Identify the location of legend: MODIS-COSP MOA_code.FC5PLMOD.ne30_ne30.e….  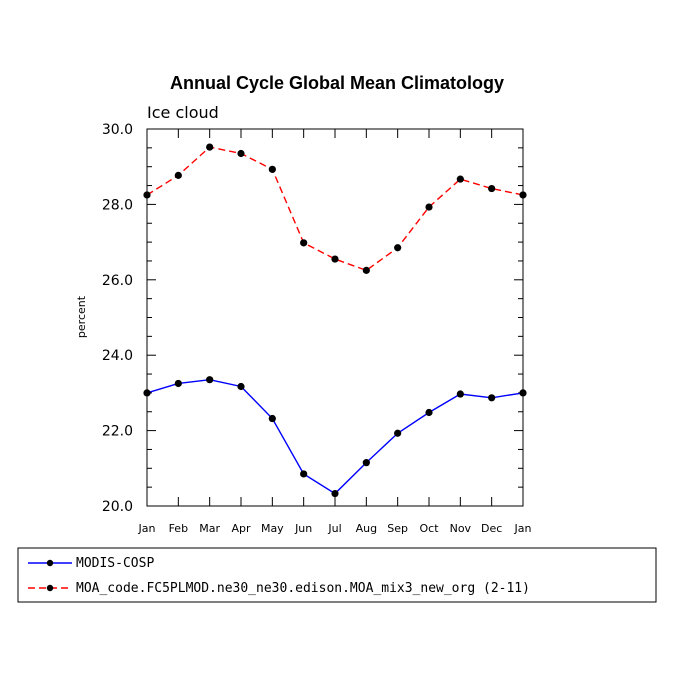
(337, 575).